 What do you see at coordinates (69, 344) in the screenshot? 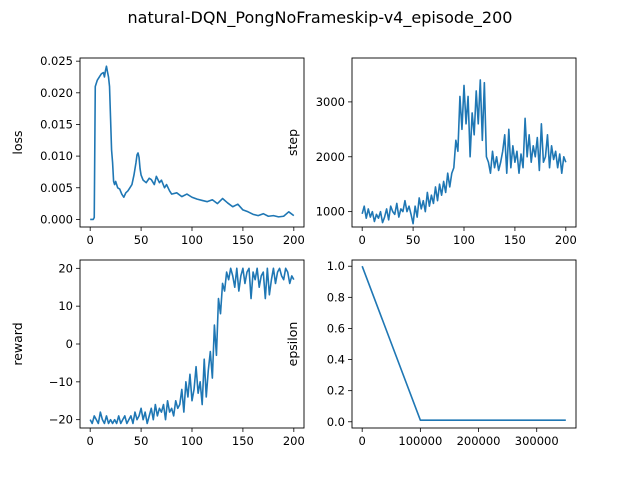
I see `y-tick-label: 0` at bounding box center [69, 344].